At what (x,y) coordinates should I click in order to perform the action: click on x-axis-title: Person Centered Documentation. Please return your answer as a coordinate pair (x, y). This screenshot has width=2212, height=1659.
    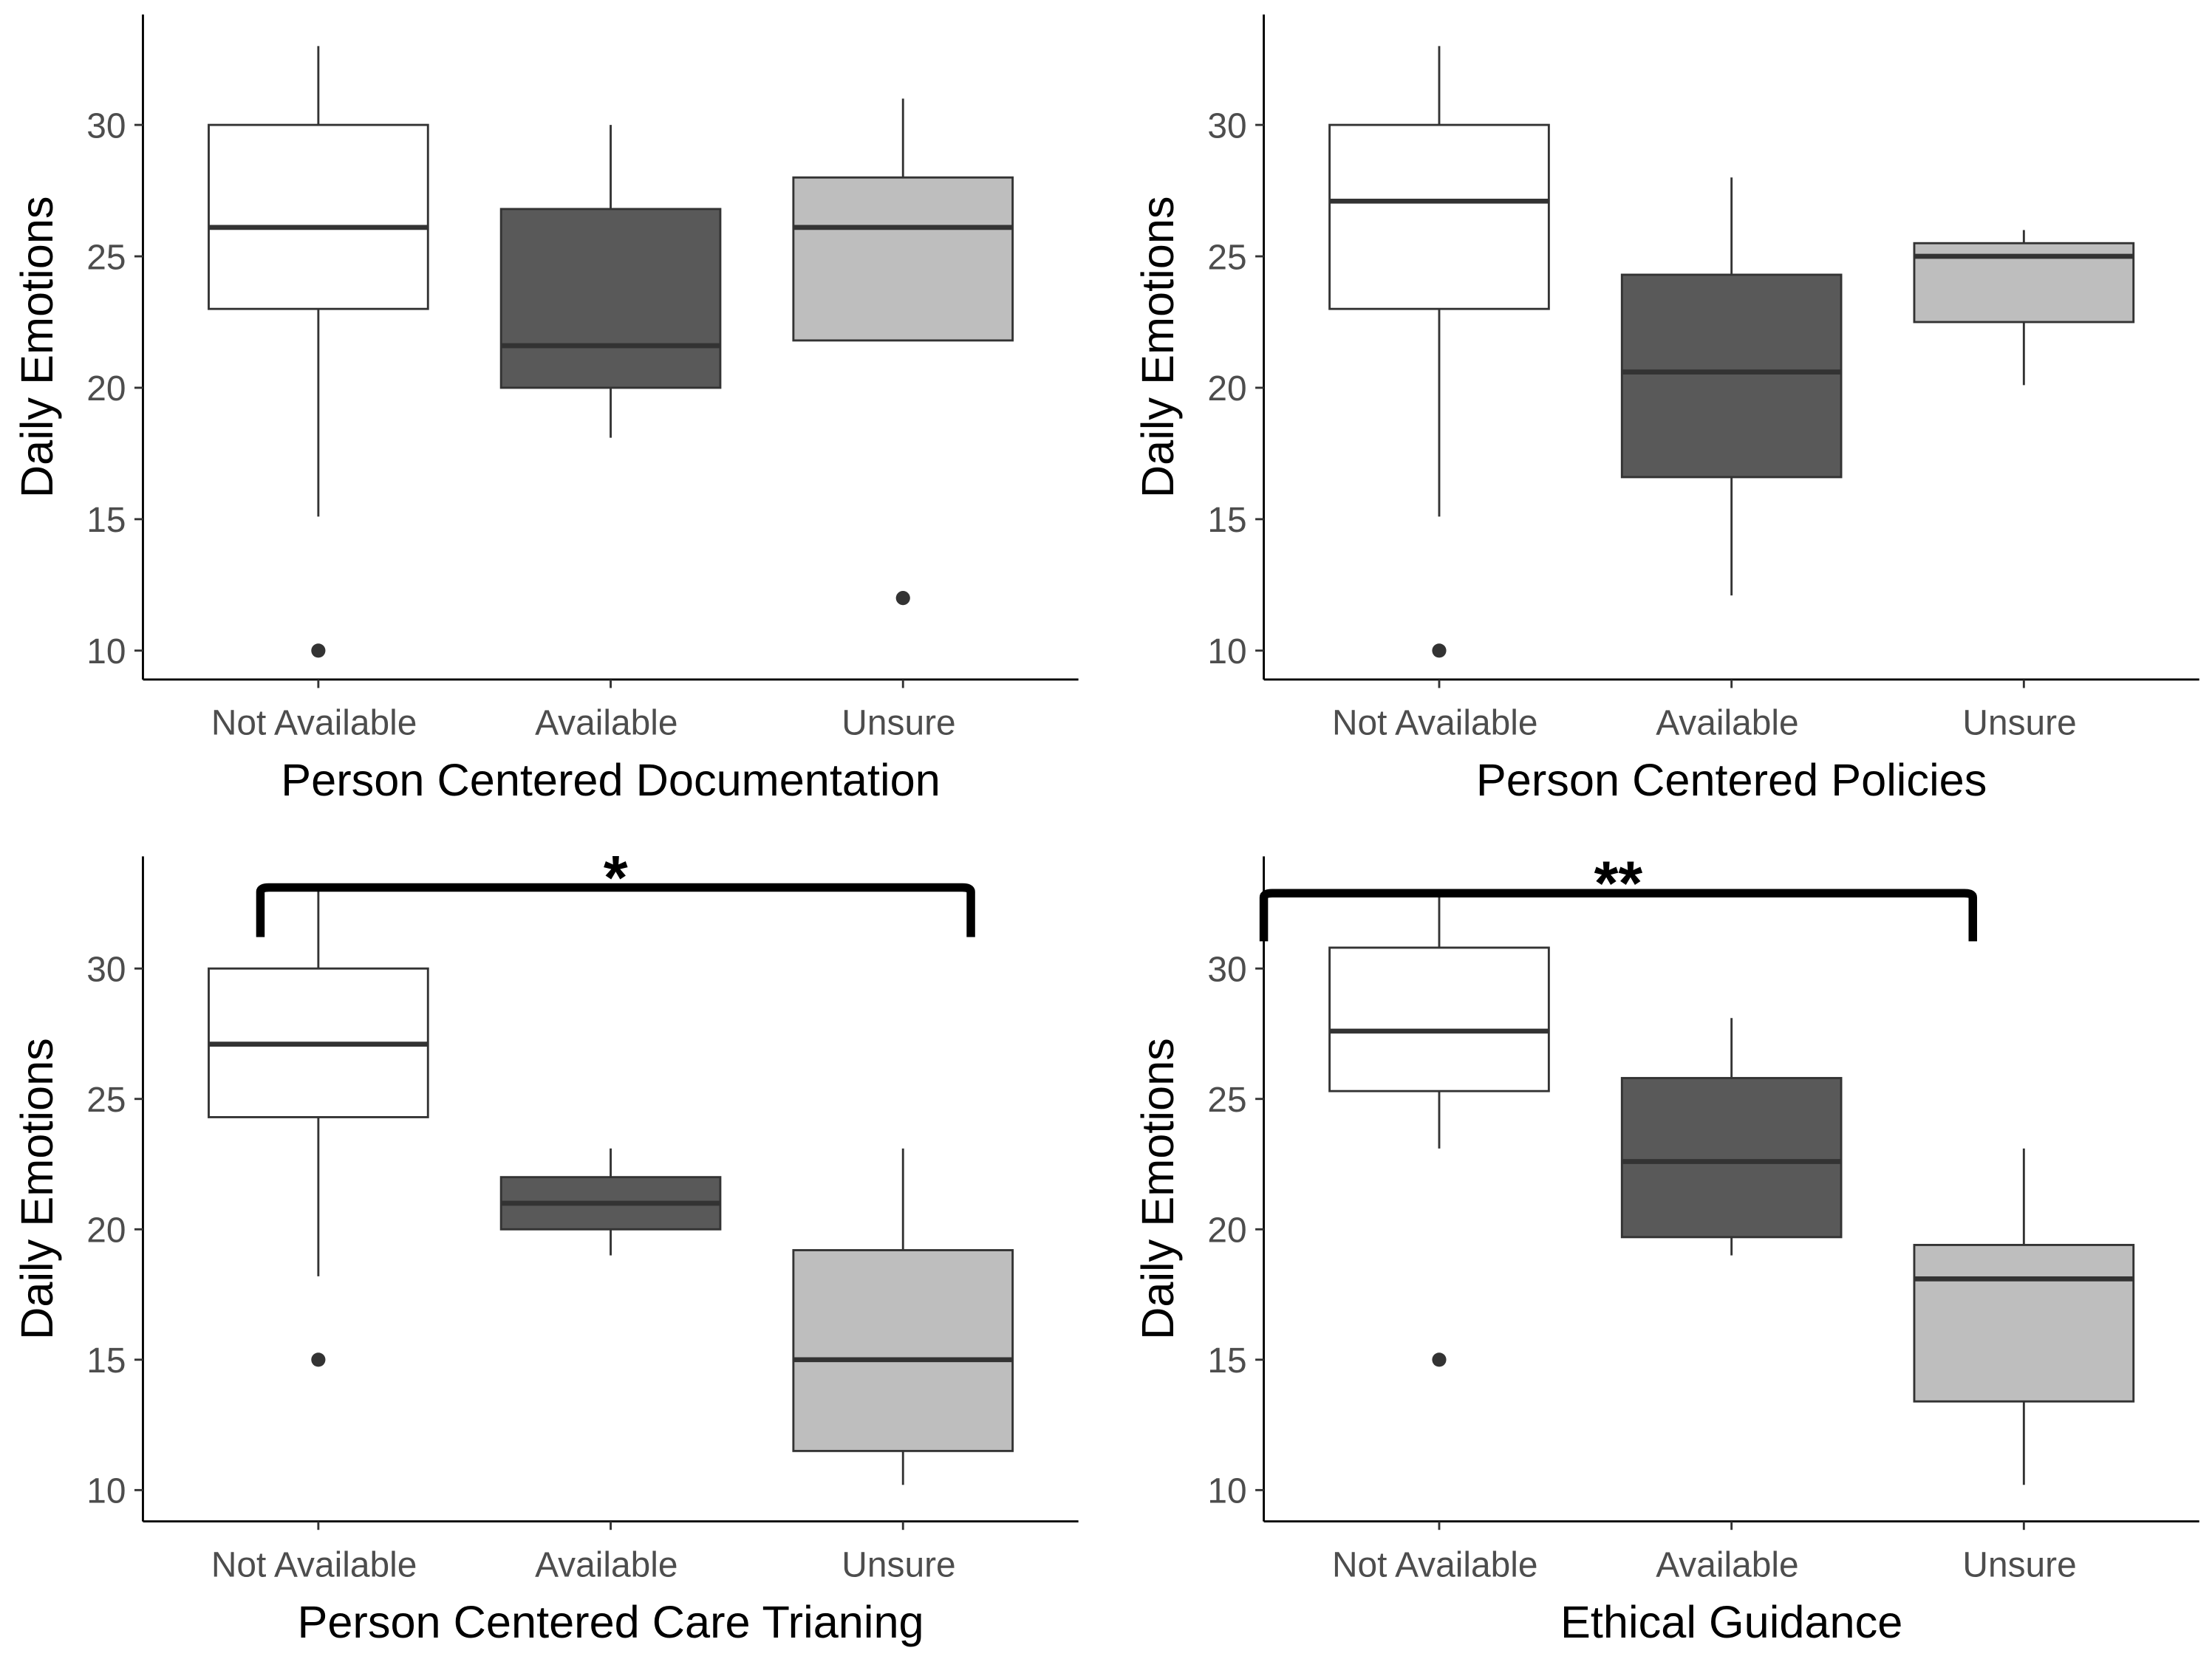
    Looking at the image, I should click on (610, 780).